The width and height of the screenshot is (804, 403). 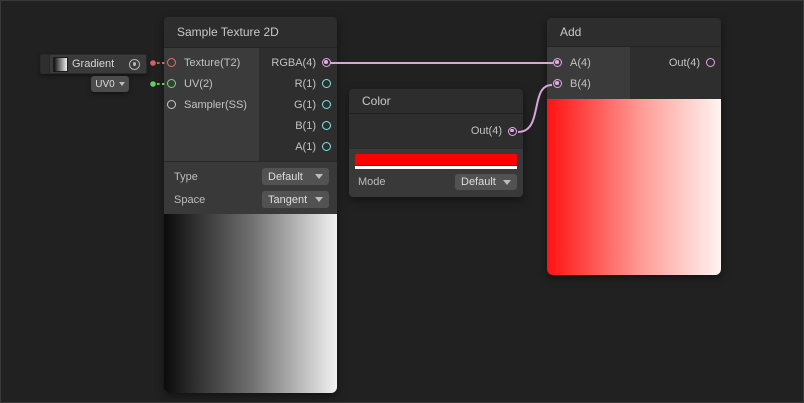 What do you see at coordinates (326, 62) in the screenshot?
I see `rgba-output-port` at bounding box center [326, 62].